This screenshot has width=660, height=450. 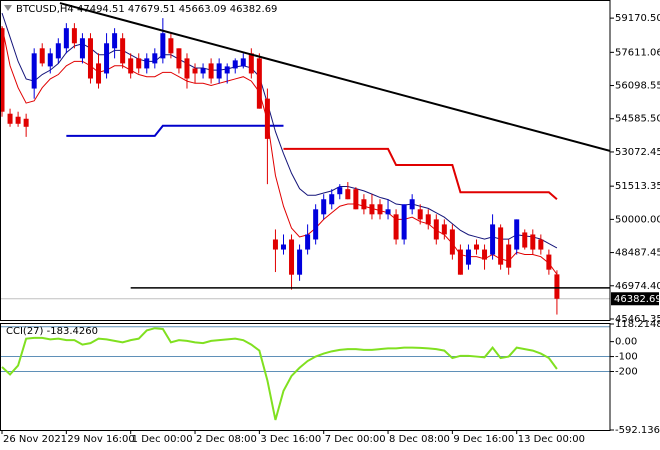 What do you see at coordinates (626, 357) in the screenshot?
I see `cci-y-tick-label: -100` at bounding box center [626, 357].